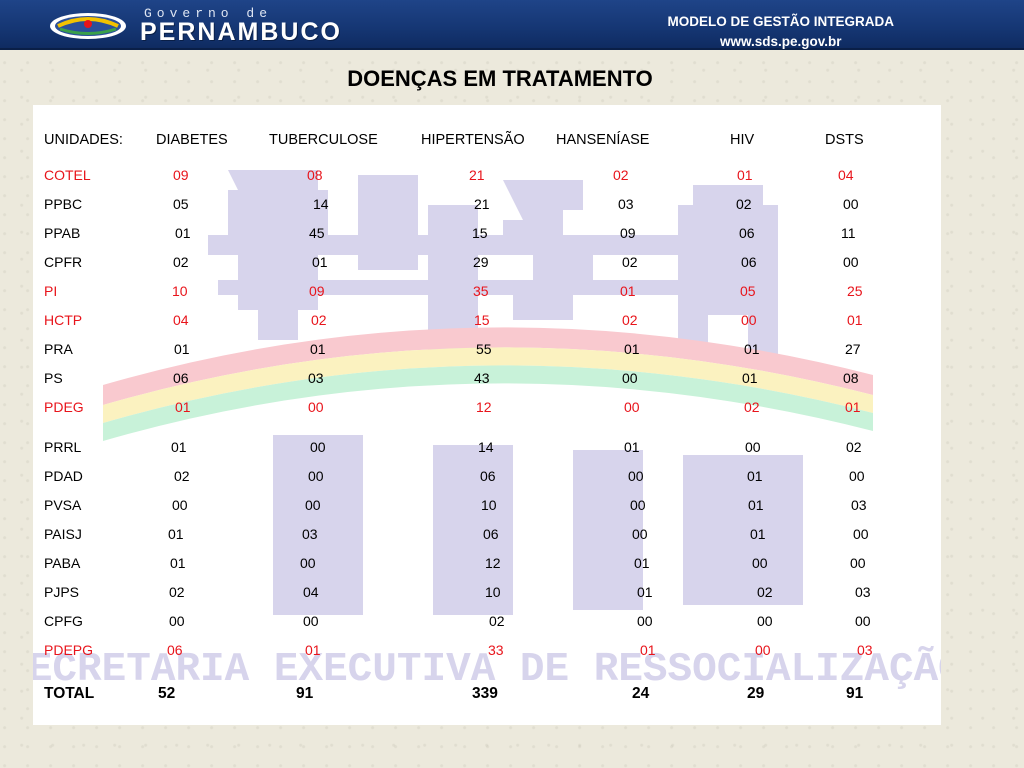 Image resolution: width=1024 pixels, height=768 pixels. What do you see at coordinates (482, 378) in the screenshot?
I see `value-hipertensao: 43` at bounding box center [482, 378].